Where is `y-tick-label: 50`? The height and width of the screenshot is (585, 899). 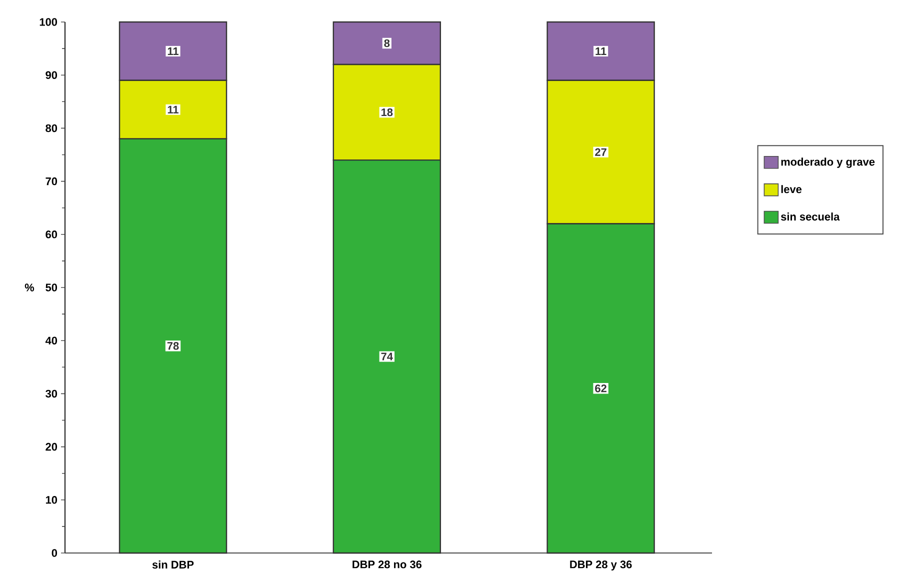
y-tick-label: 50 is located at coordinates (52, 288).